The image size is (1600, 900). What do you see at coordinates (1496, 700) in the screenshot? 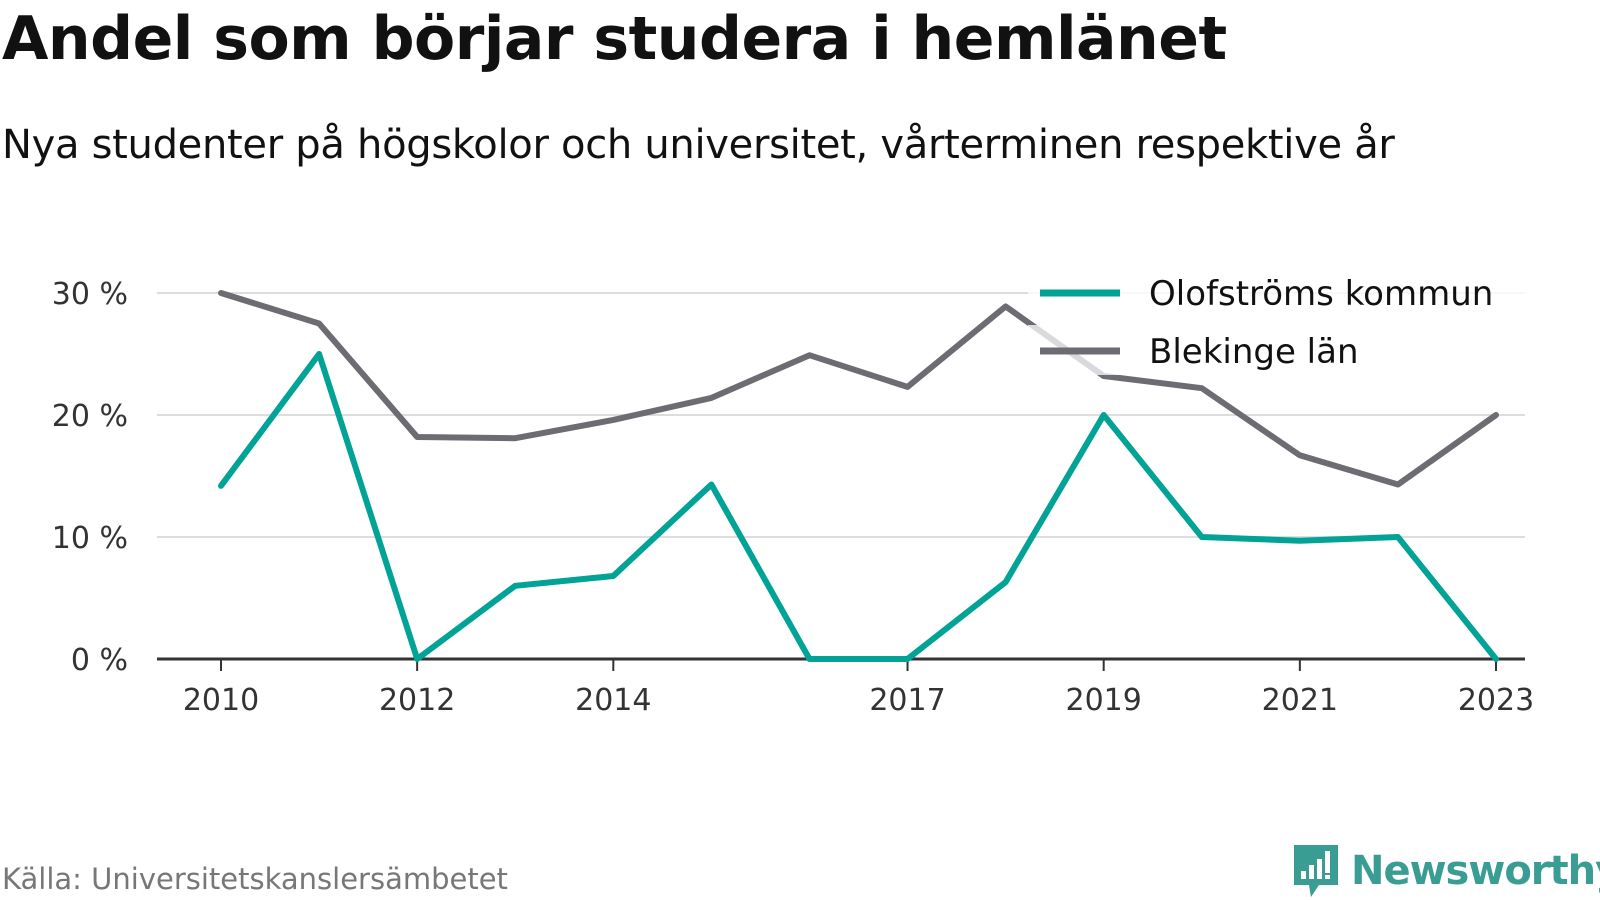
I see `x-tick-label: 2023` at bounding box center [1496, 700].